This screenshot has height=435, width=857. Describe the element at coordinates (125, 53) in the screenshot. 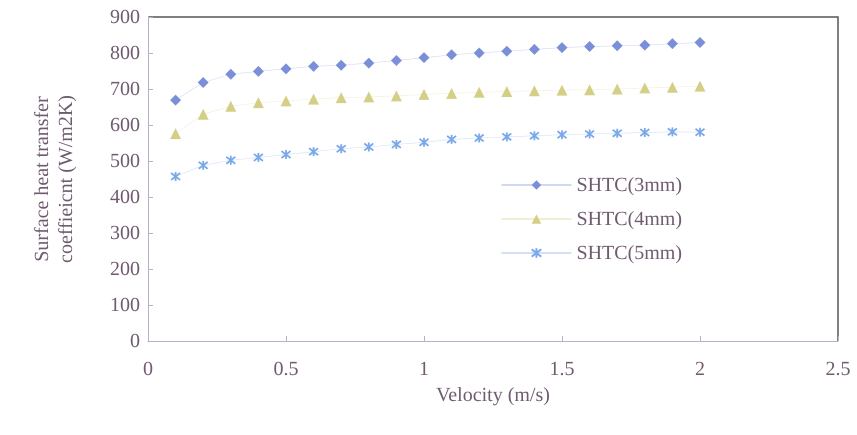

I see `y-tick-label: 800` at that location.